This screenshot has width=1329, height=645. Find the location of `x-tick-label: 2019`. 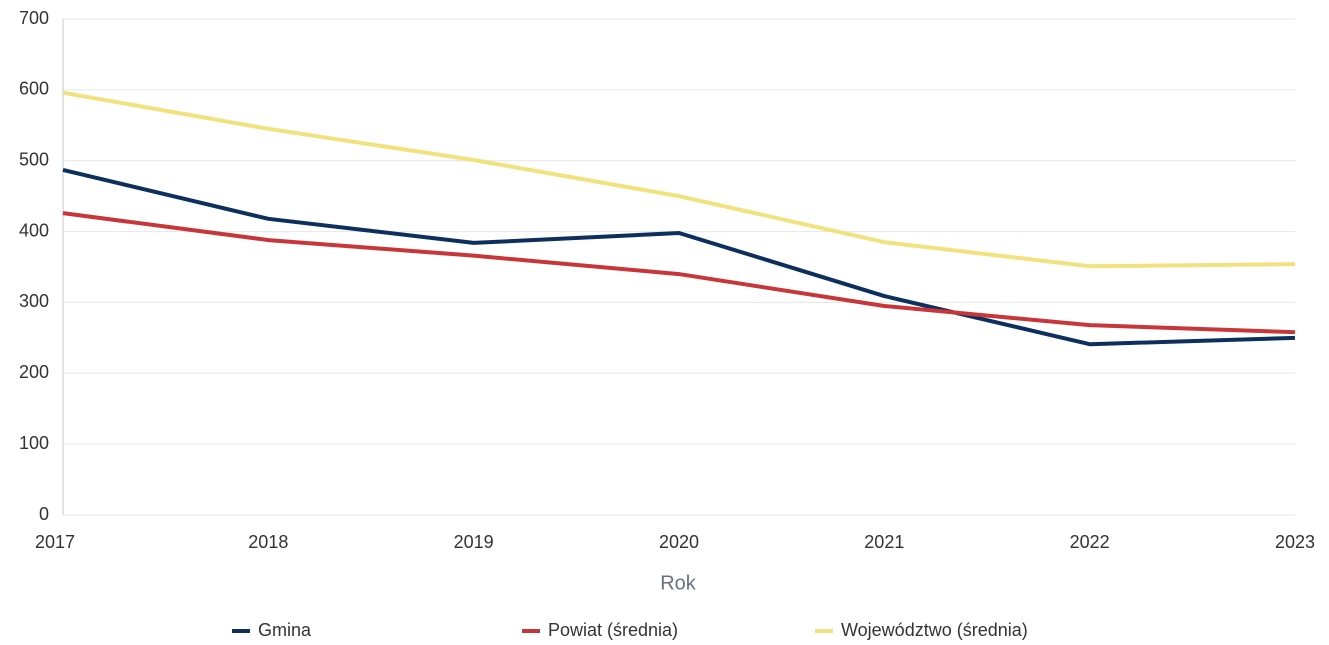

x-tick-label: 2019 is located at coordinates (474, 542).